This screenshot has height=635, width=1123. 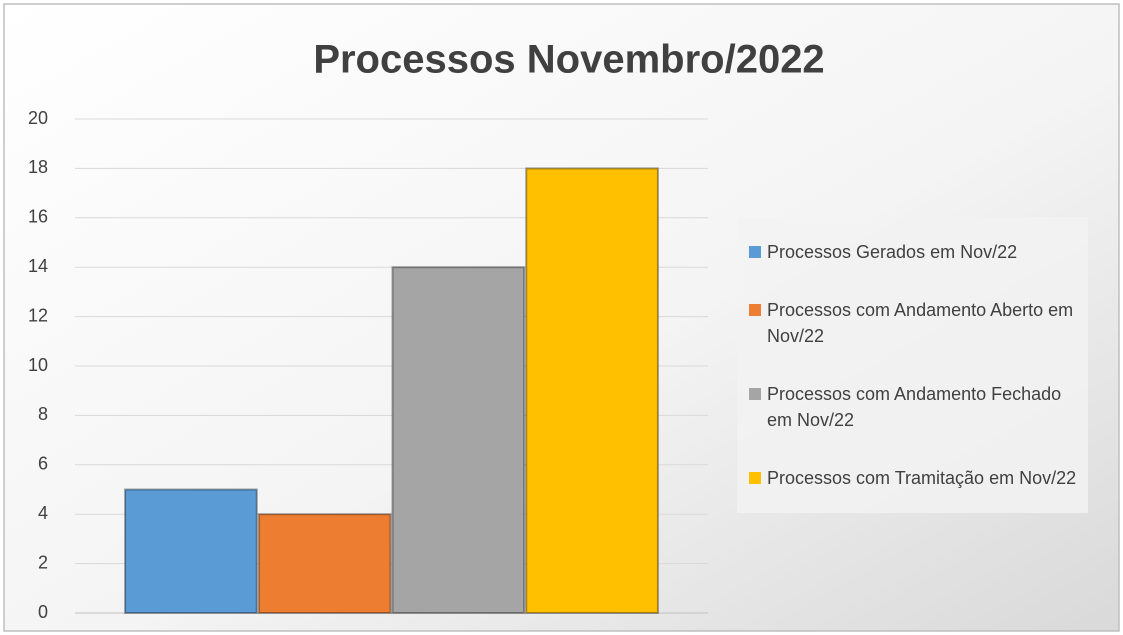 I want to click on legend-entry: Processos Gerados em Nov/22, so click(x=912, y=252).